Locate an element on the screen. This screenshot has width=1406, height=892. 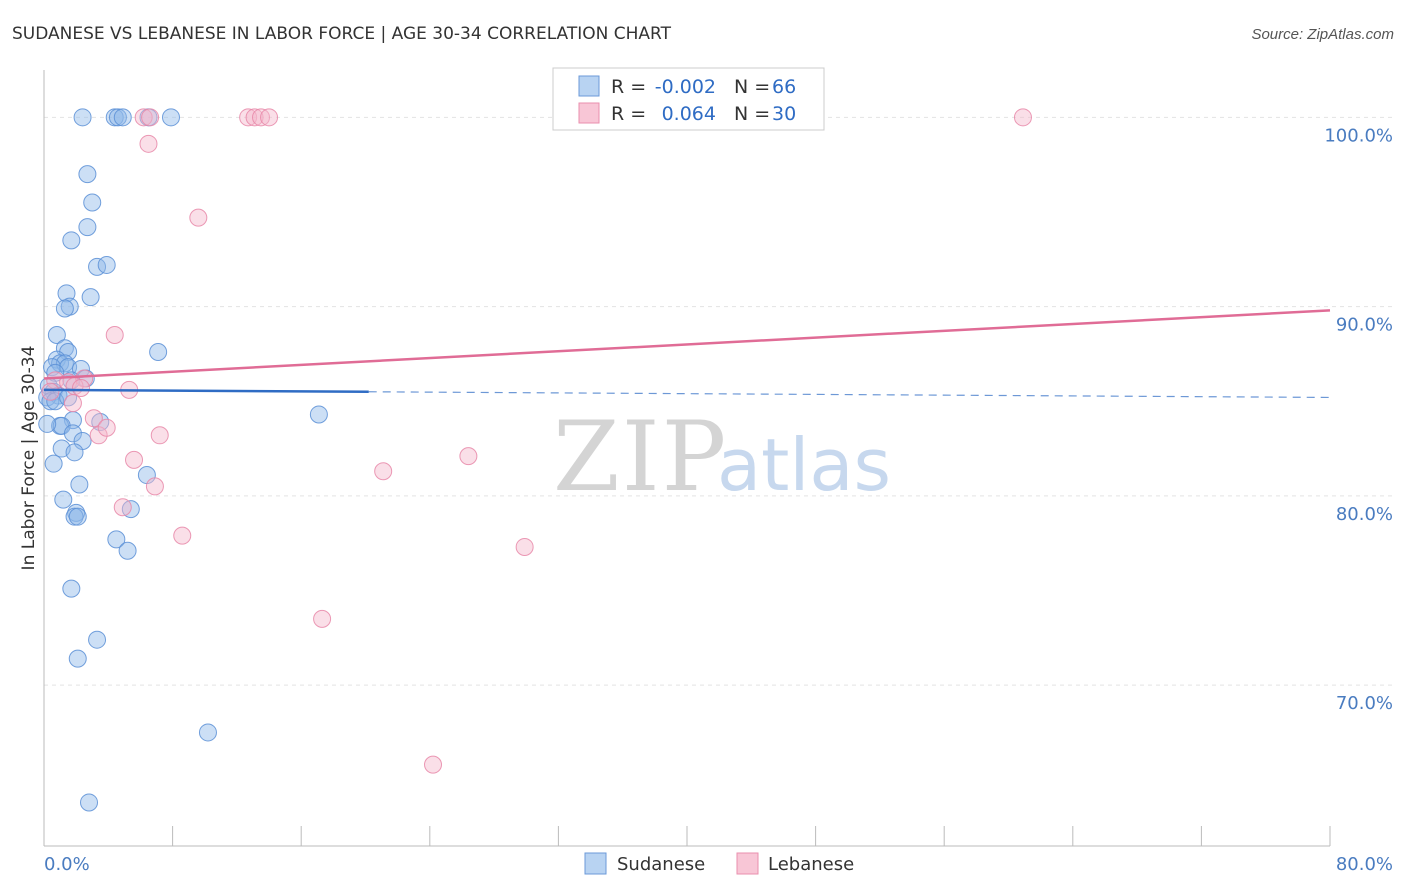
watermark: ZIP atlas is located at coordinates (722, 457).